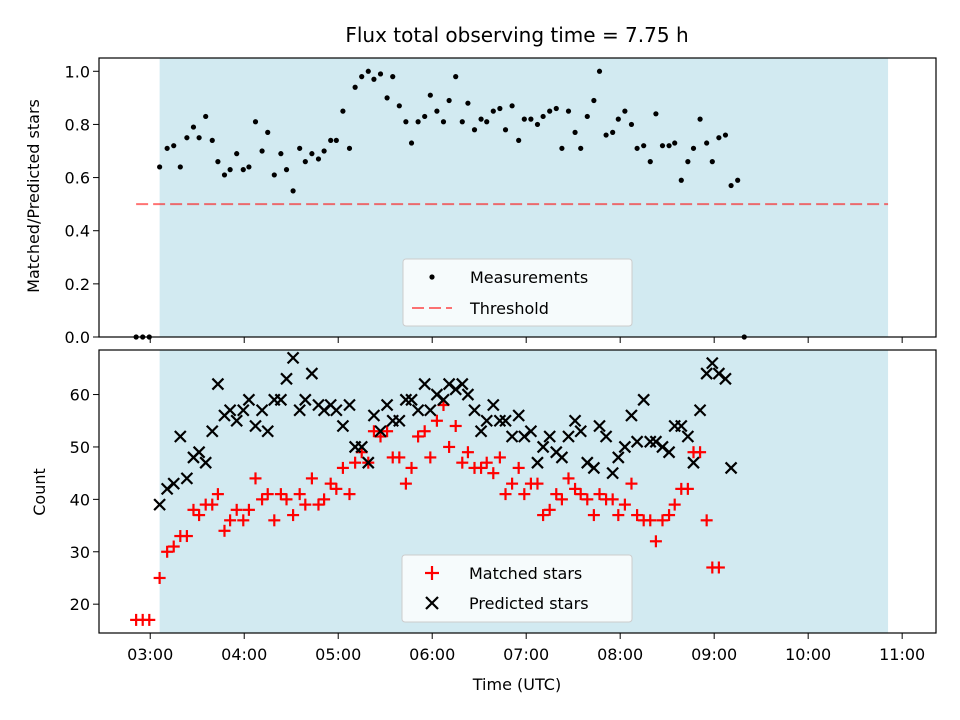 The width and height of the screenshot is (960, 720). I want to click on ratio-y-tick-label: 0.6, so click(77, 178).